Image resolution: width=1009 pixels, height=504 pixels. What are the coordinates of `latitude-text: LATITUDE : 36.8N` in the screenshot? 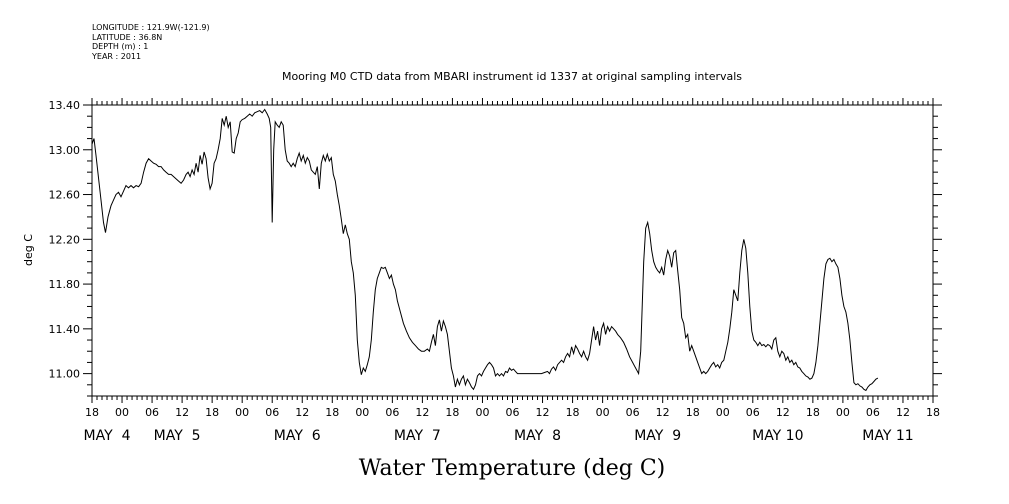 It's located at (127, 37).